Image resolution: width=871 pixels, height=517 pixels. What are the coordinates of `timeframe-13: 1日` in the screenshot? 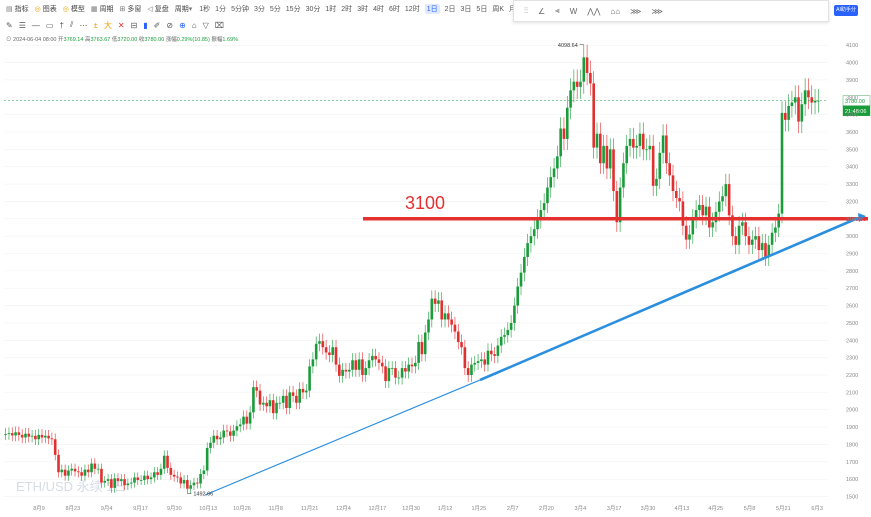 It's located at (432, 8).